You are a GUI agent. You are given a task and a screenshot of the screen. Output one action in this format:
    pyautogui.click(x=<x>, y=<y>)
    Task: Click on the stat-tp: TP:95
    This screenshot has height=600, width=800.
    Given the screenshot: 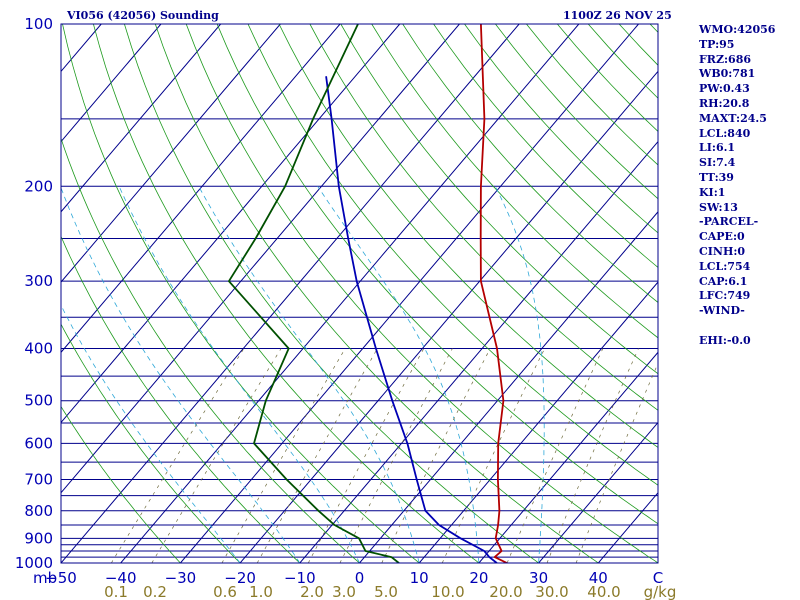 What is the action you would take?
    pyautogui.click(x=717, y=44)
    